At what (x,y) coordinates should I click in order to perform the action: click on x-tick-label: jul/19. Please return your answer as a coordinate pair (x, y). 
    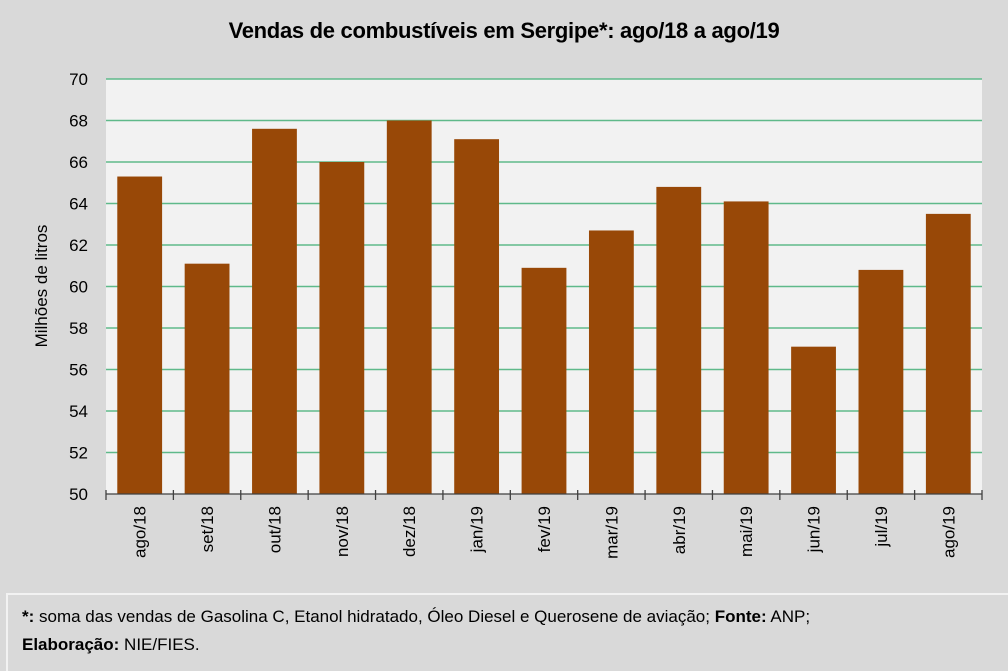
    Looking at the image, I should click on (881, 527).